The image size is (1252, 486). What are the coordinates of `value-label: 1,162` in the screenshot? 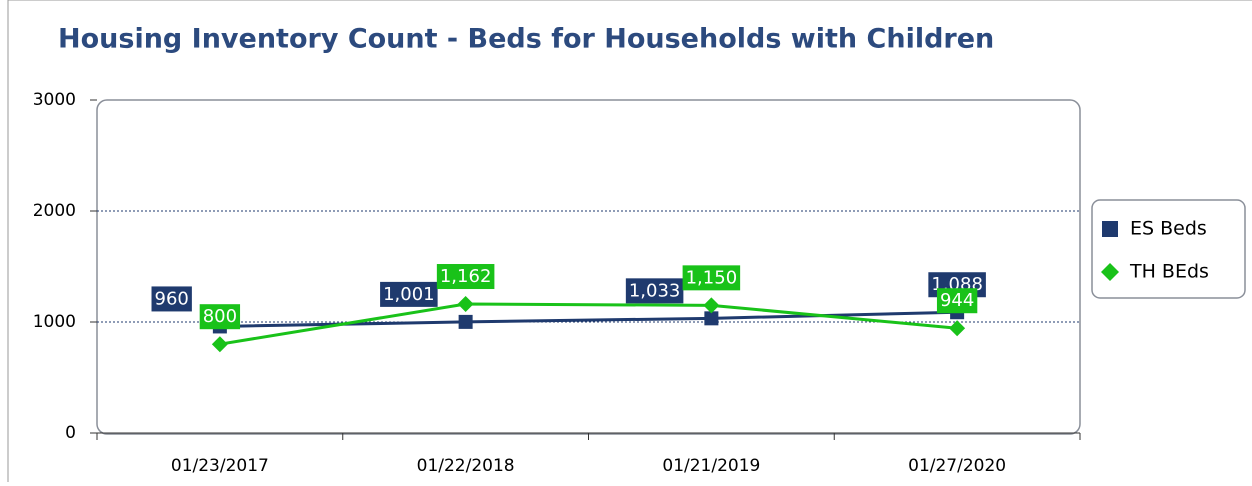 It's located at (465, 277).